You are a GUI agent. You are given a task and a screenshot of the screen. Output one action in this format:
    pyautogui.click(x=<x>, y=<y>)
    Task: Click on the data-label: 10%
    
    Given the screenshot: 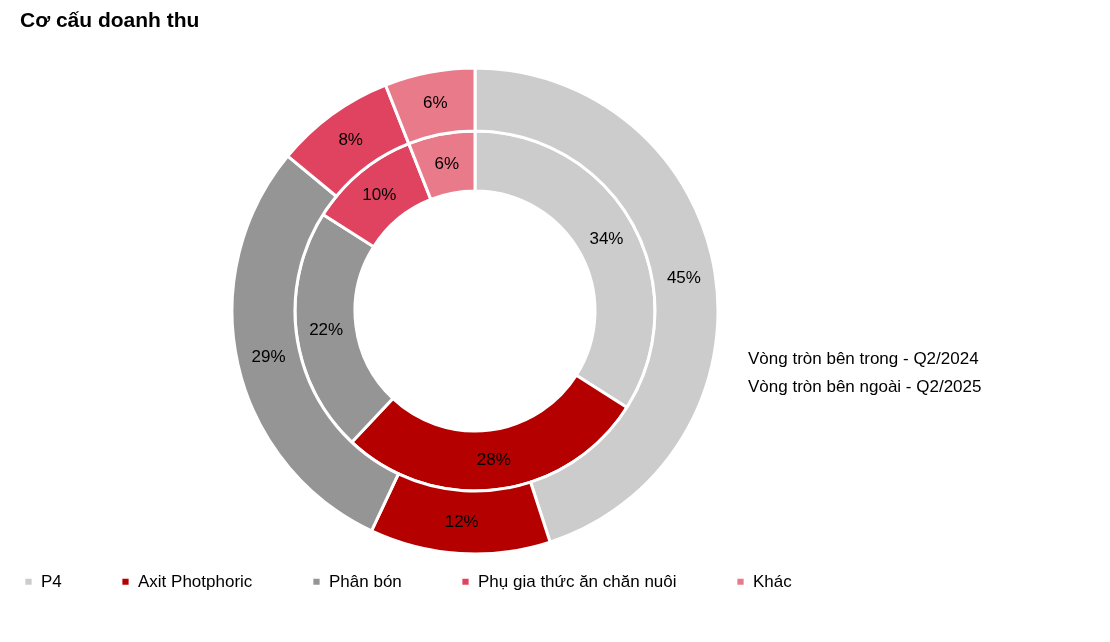 What is the action you would take?
    pyautogui.click(x=379, y=195)
    